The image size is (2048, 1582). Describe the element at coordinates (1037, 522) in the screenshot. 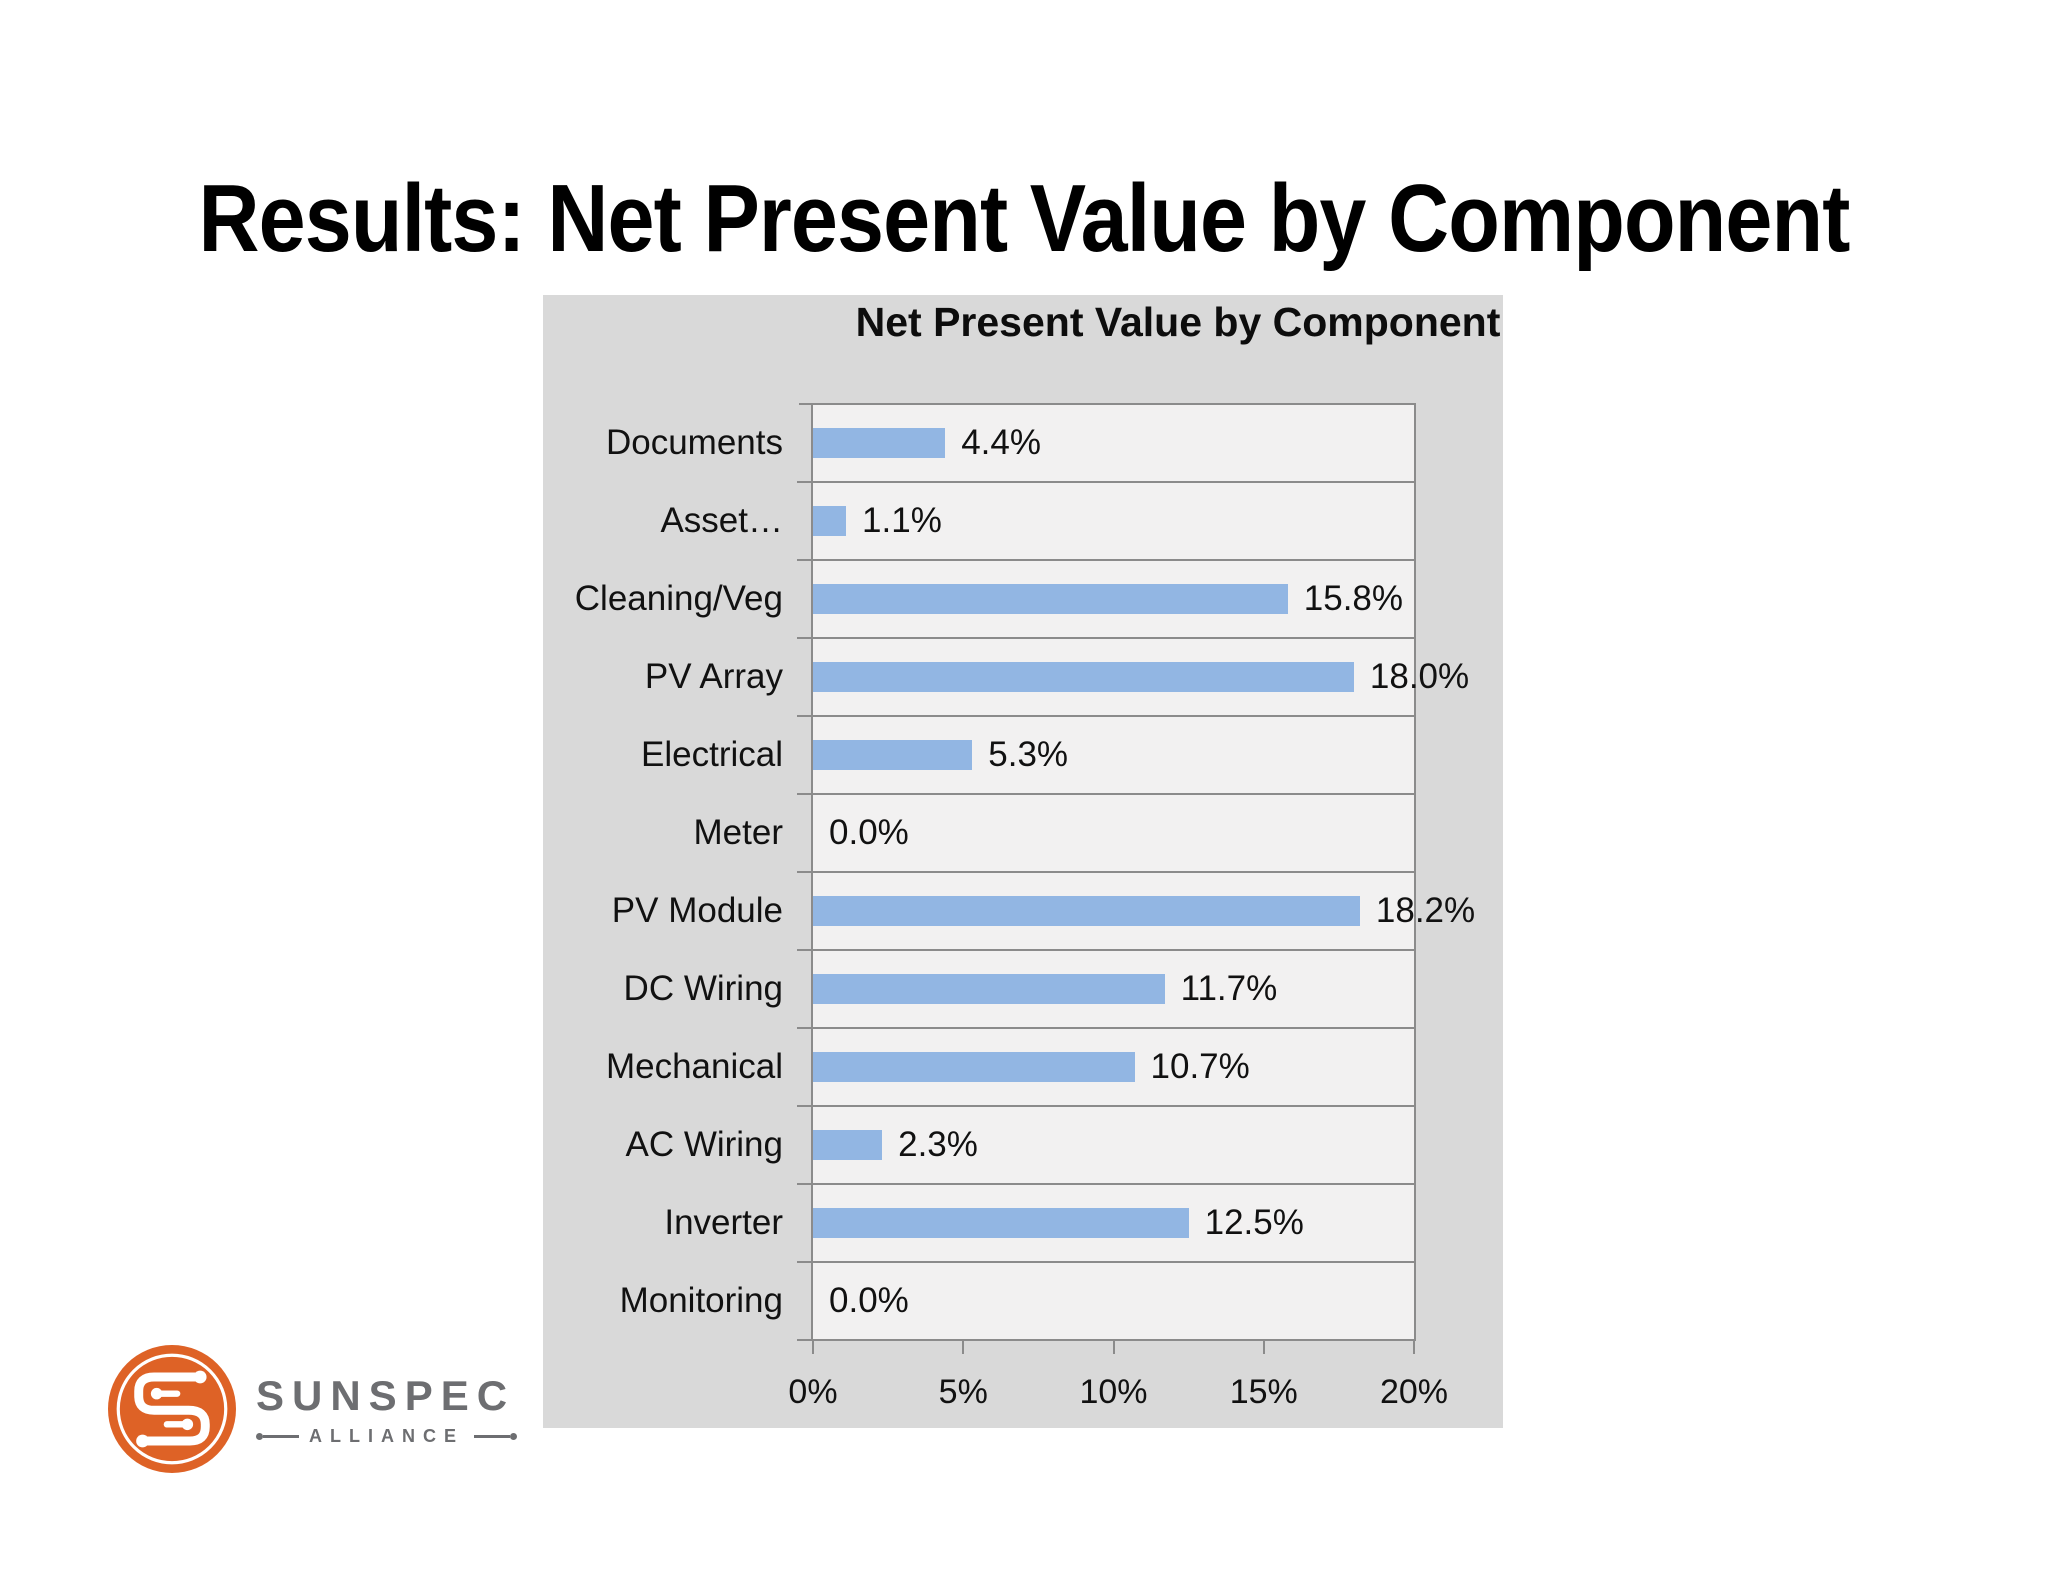

I see `chart-row: Asset… 1.1%` at that location.